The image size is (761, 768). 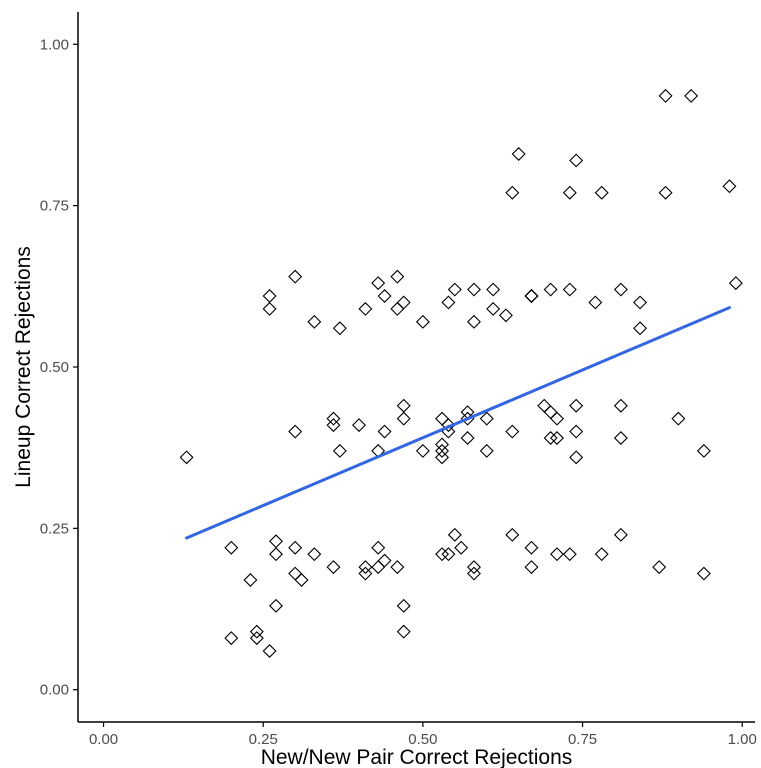 What do you see at coordinates (417, 757) in the screenshot?
I see `x-axis-title: New/New Pair Correct Rejections` at bounding box center [417, 757].